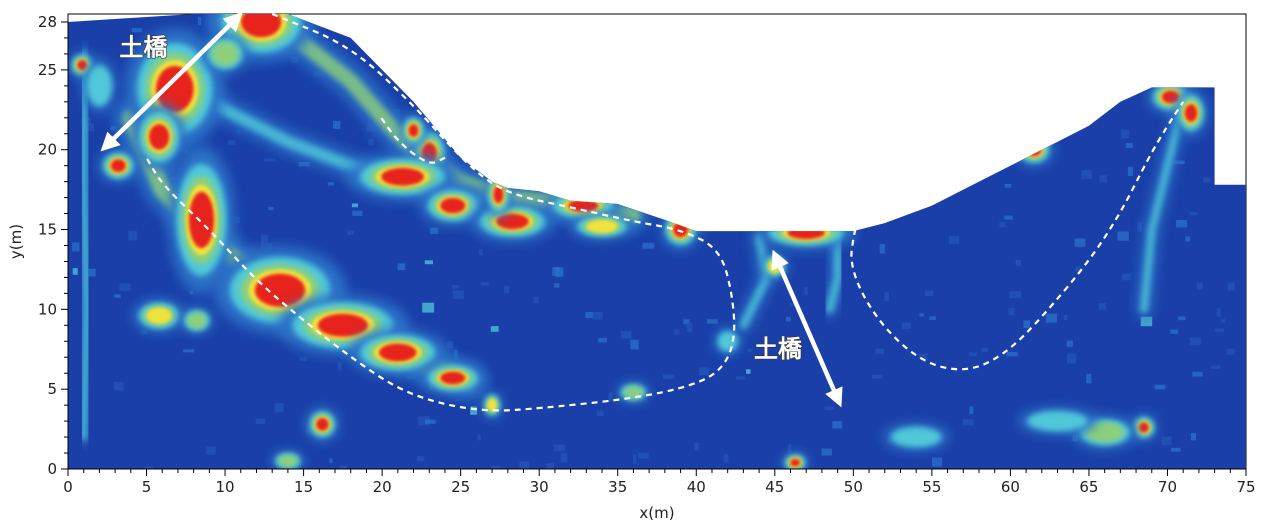 The width and height of the screenshot is (1265, 523). I want to click on x-tick-label: 25, so click(460, 487).